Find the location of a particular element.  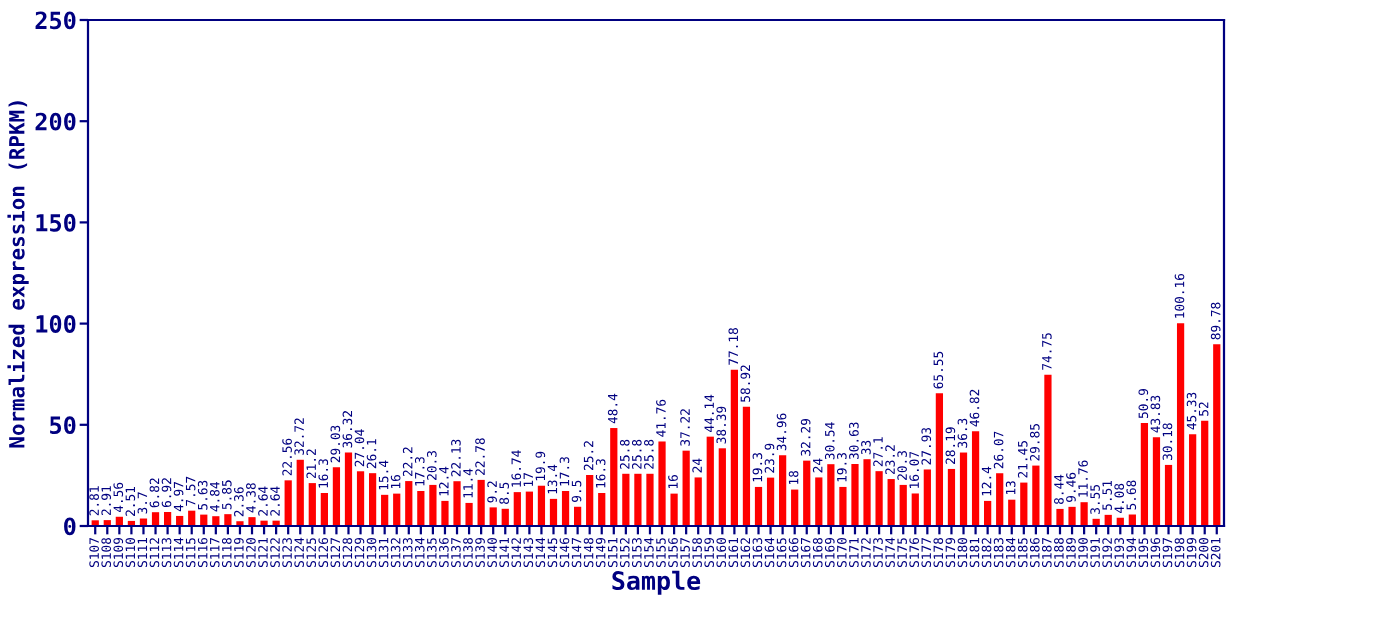

y-tick-label: 250 is located at coordinates (55, 20).